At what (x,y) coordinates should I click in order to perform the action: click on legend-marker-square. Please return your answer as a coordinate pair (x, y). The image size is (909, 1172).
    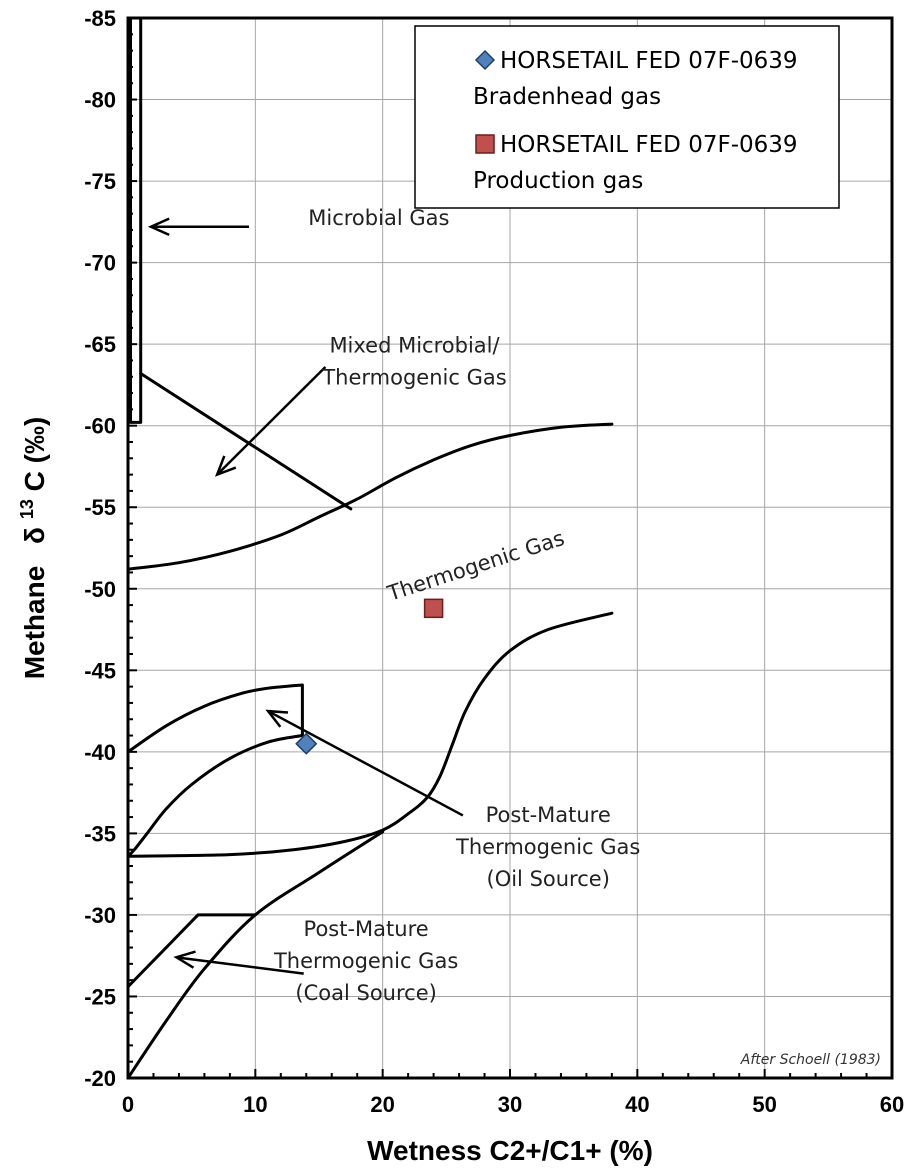
    Looking at the image, I should click on (485, 144).